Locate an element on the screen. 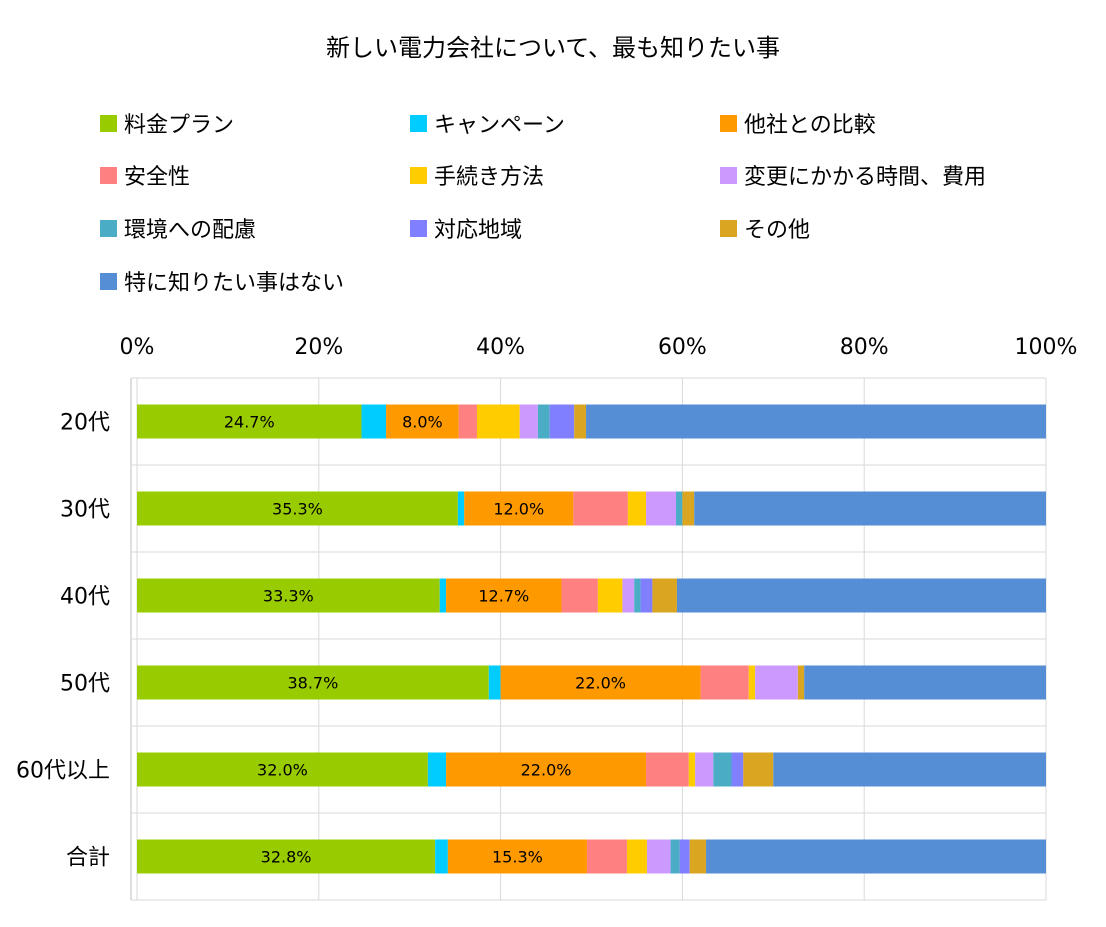 The width and height of the screenshot is (1106, 927). legend-label: その他 is located at coordinates (777, 230).